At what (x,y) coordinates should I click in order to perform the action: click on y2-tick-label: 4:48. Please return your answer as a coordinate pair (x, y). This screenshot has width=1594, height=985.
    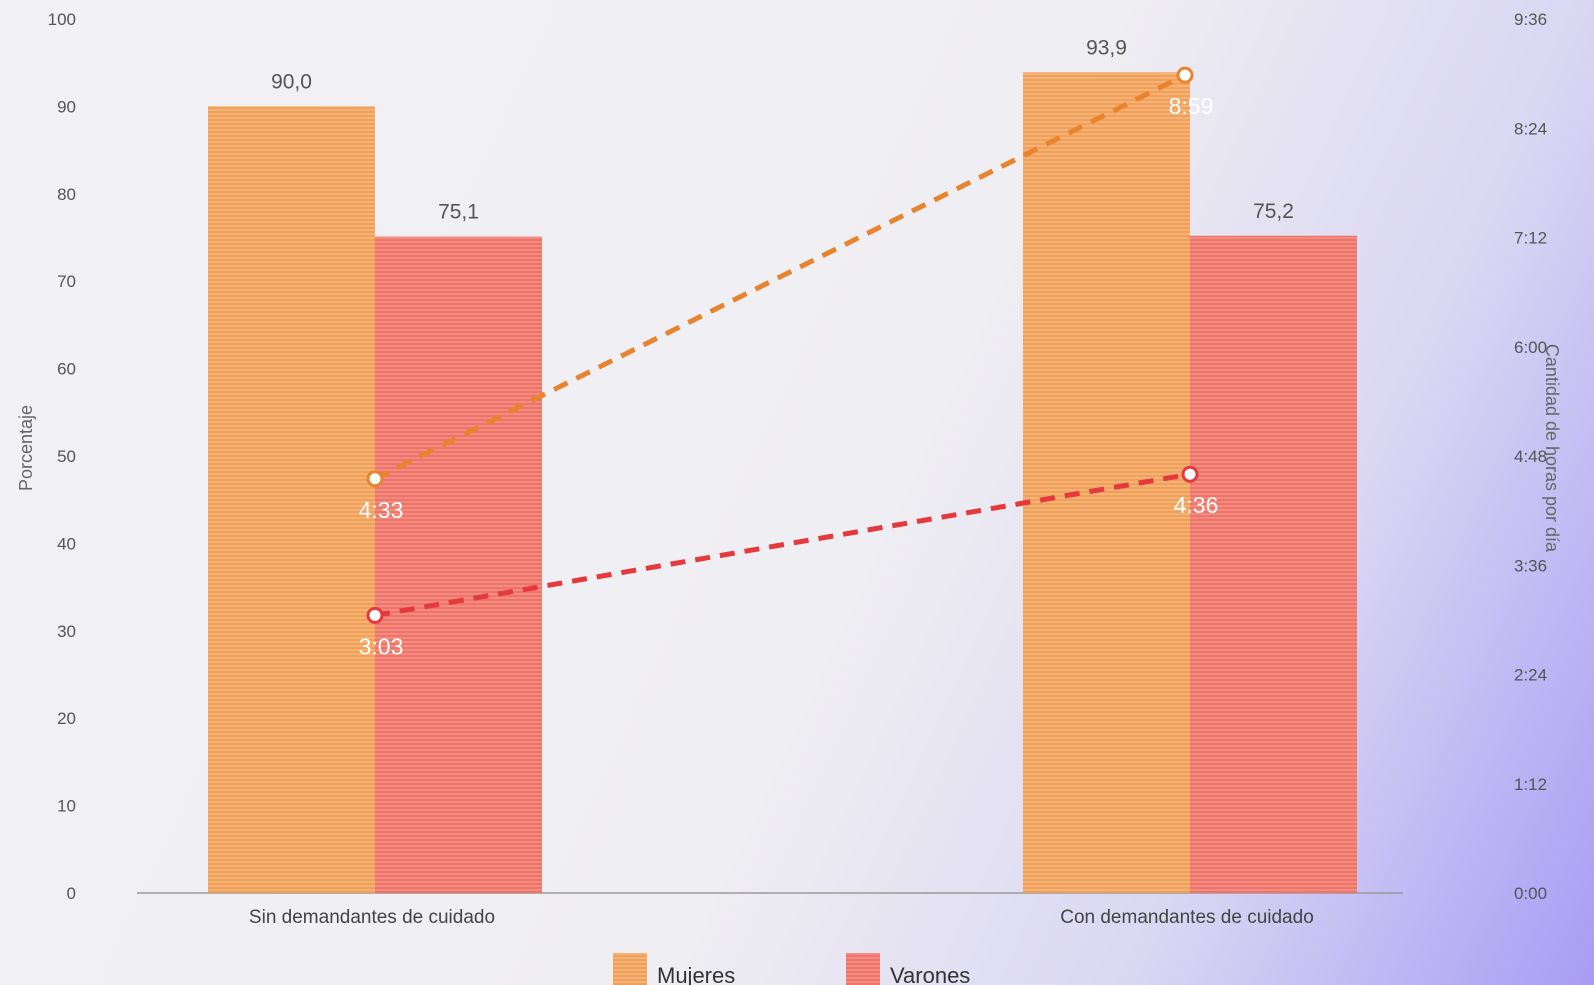
    Looking at the image, I should click on (1530, 456).